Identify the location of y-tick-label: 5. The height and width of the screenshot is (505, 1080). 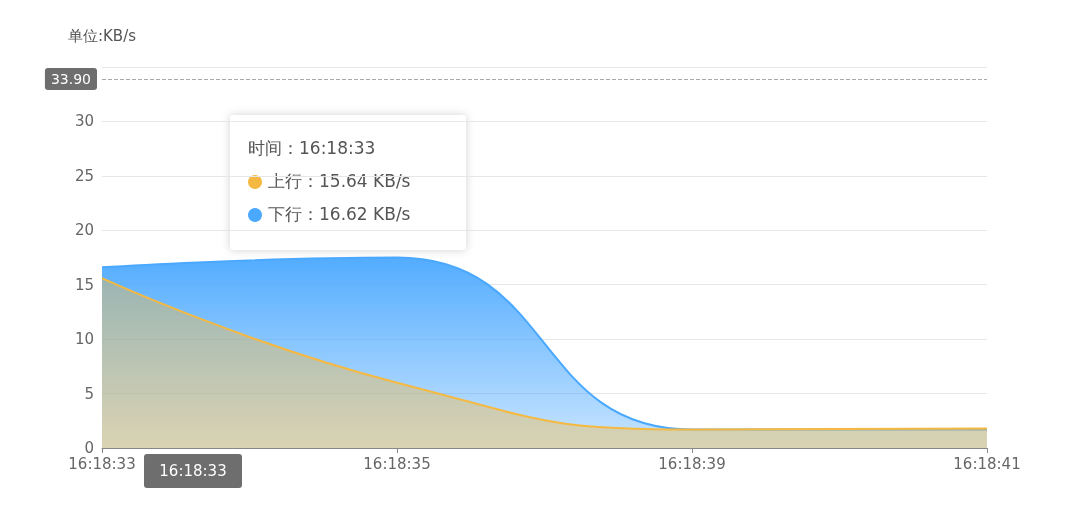
(89, 393).